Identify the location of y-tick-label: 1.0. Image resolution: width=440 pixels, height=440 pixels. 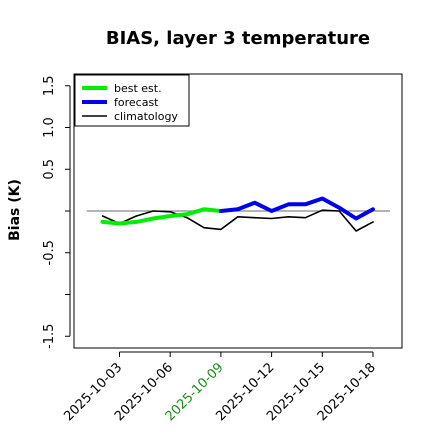
(49, 127).